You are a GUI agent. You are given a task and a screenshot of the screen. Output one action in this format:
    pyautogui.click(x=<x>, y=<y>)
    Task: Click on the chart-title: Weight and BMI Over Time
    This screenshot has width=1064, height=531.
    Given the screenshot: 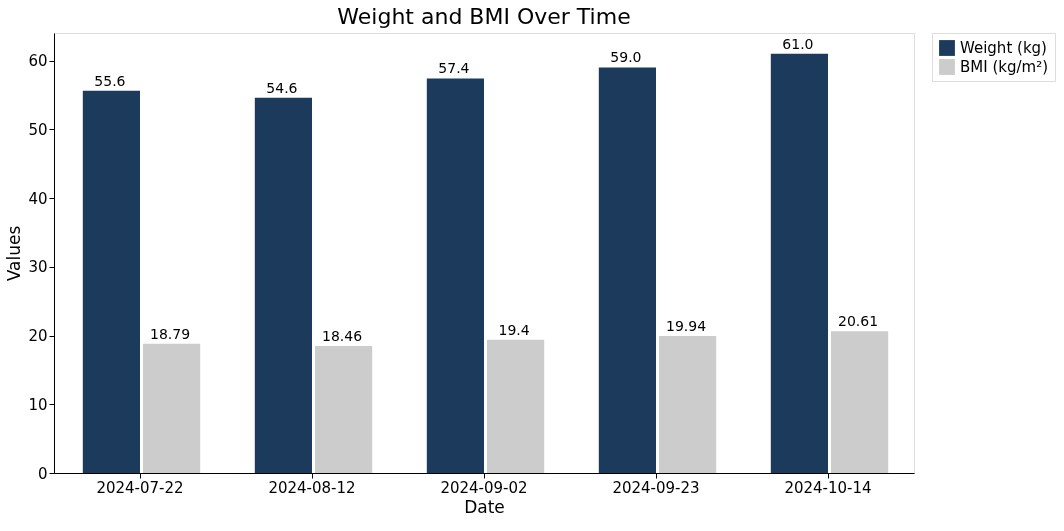 What is the action you would take?
    pyautogui.click(x=484, y=16)
    